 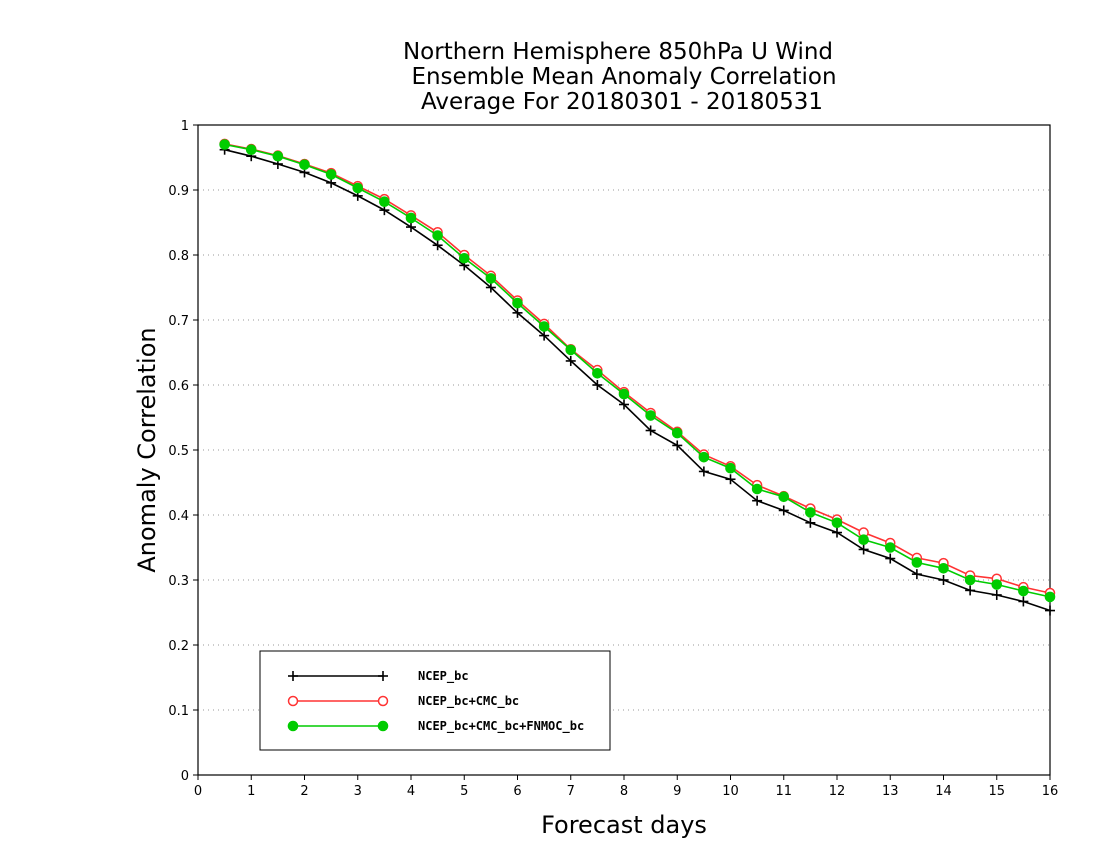 What do you see at coordinates (890, 791) in the screenshot?
I see `x-tick-label: 13` at bounding box center [890, 791].